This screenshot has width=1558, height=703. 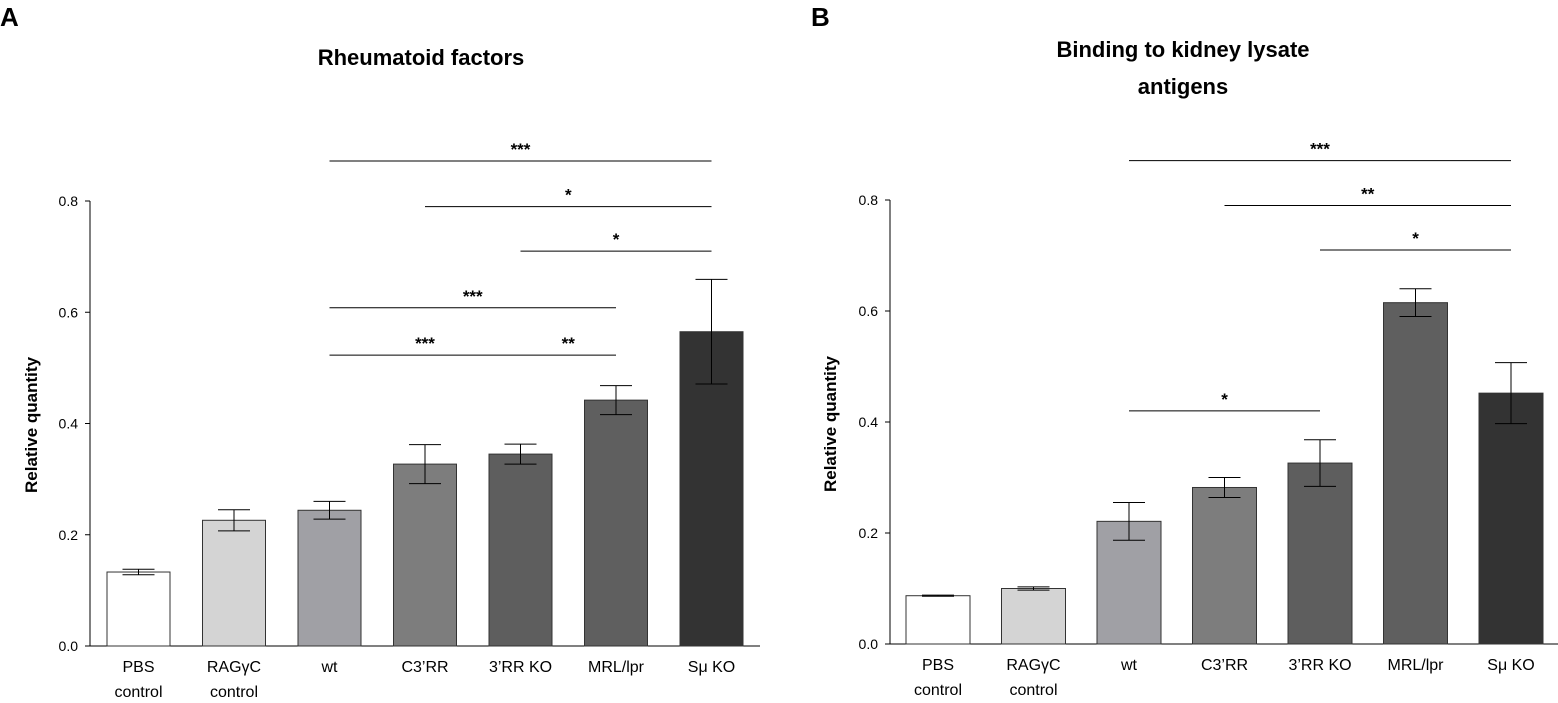 What do you see at coordinates (9, 17) in the screenshot?
I see `panel-letter-a: A` at bounding box center [9, 17].